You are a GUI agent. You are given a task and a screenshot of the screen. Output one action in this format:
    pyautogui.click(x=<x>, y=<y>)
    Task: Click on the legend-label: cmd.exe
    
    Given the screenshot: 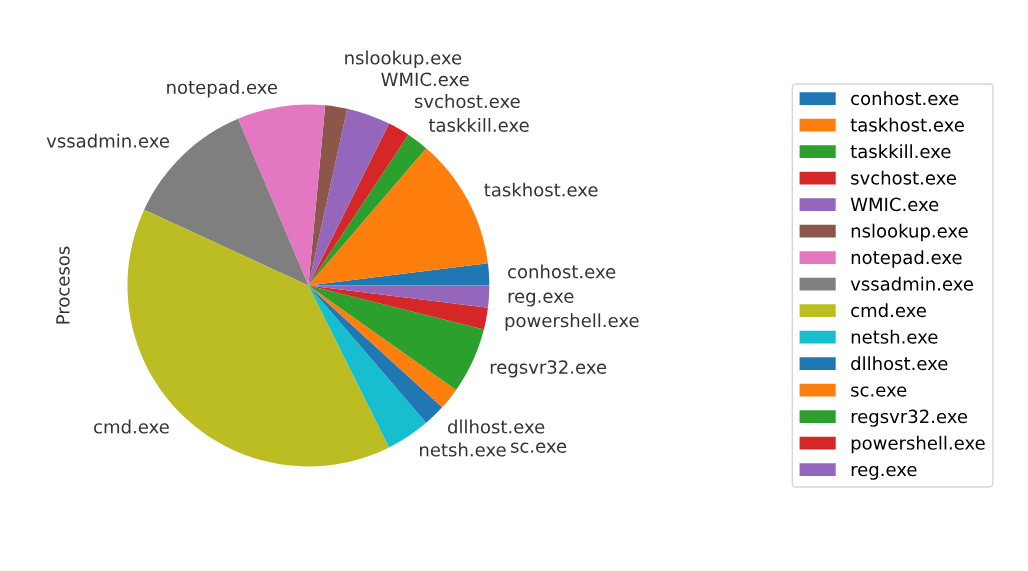 What is the action you would take?
    pyautogui.click(x=888, y=310)
    